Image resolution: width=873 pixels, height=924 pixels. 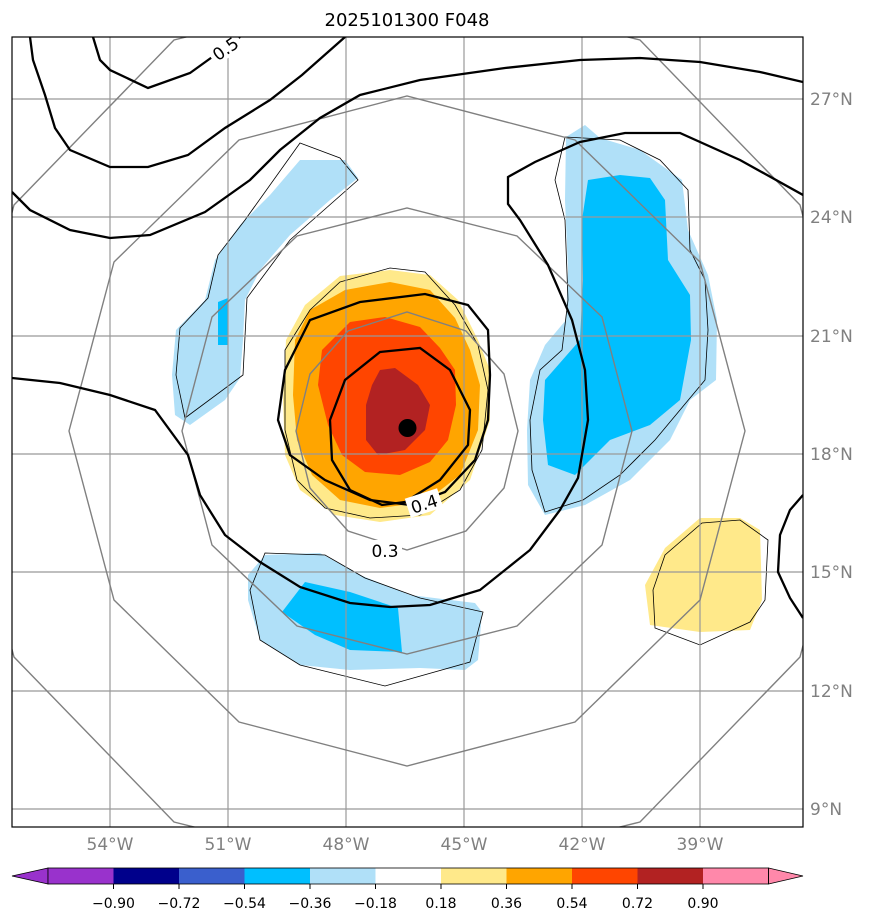 What do you see at coordinates (265, 292) in the screenshot?
I see `shade-light-blue-nw` at bounding box center [265, 292].